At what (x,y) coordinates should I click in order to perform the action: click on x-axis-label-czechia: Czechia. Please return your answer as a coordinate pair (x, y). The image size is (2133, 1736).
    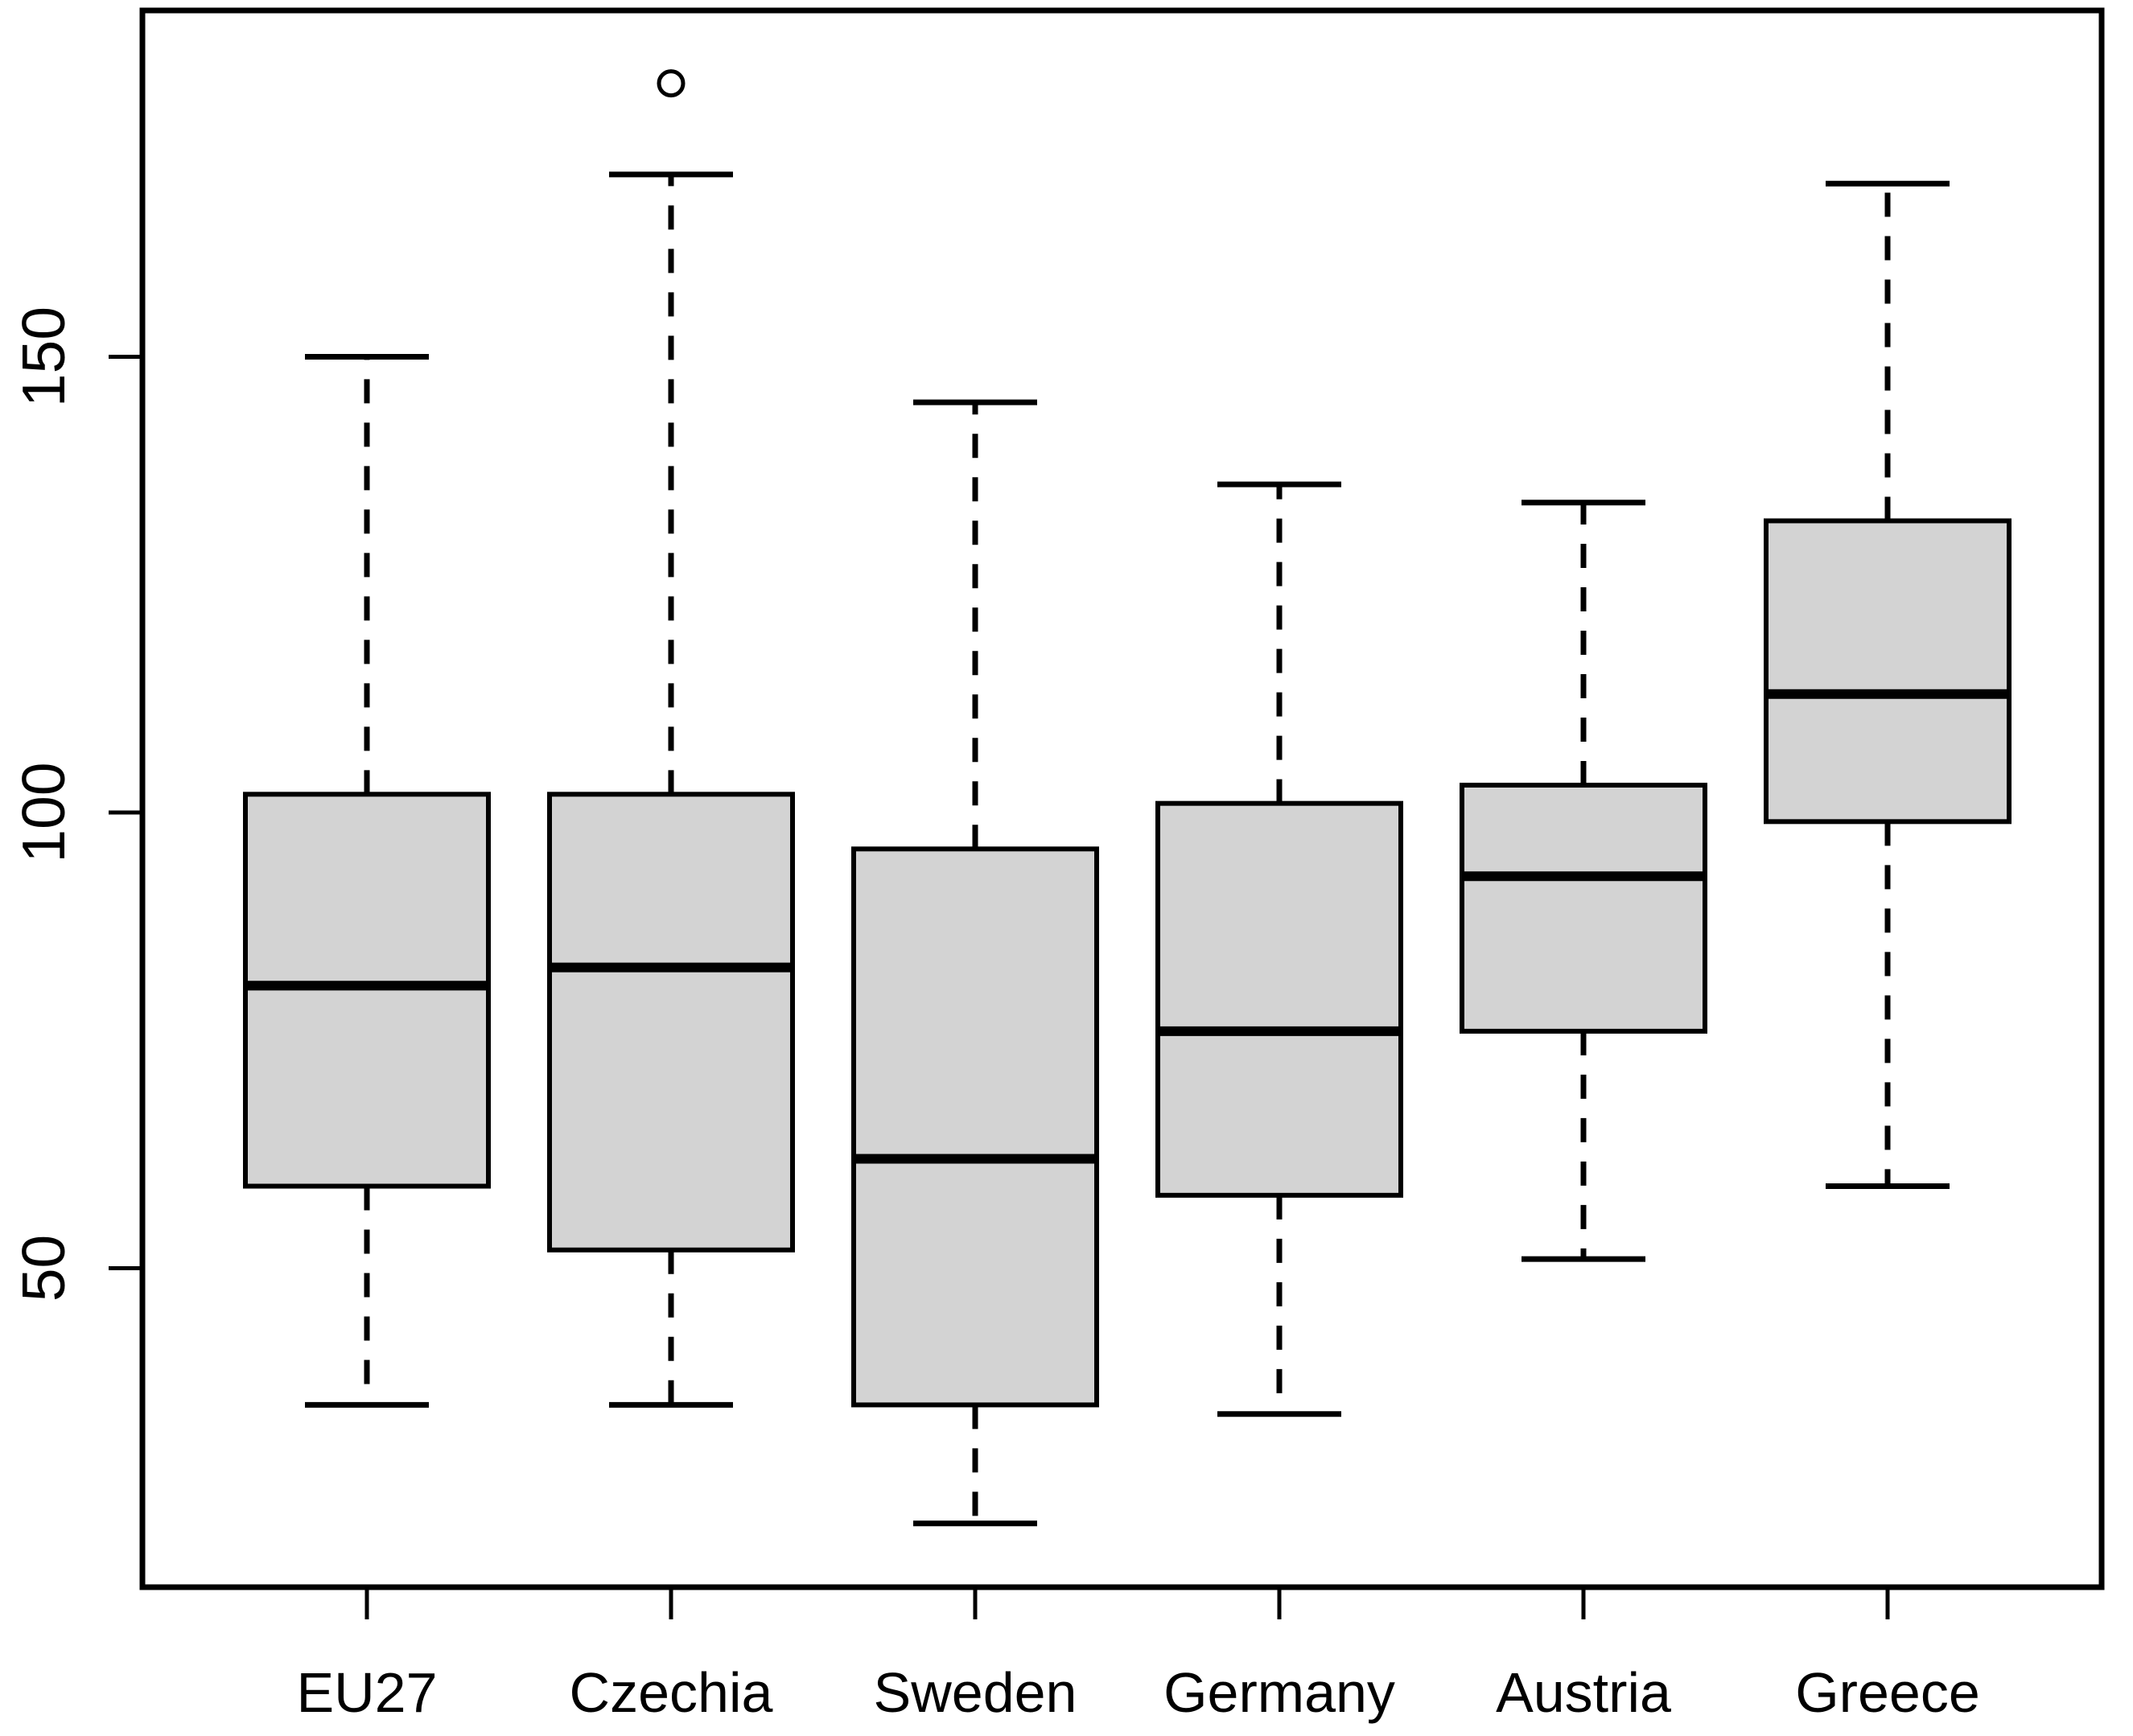
    Looking at the image, I should click on (672, 1692).